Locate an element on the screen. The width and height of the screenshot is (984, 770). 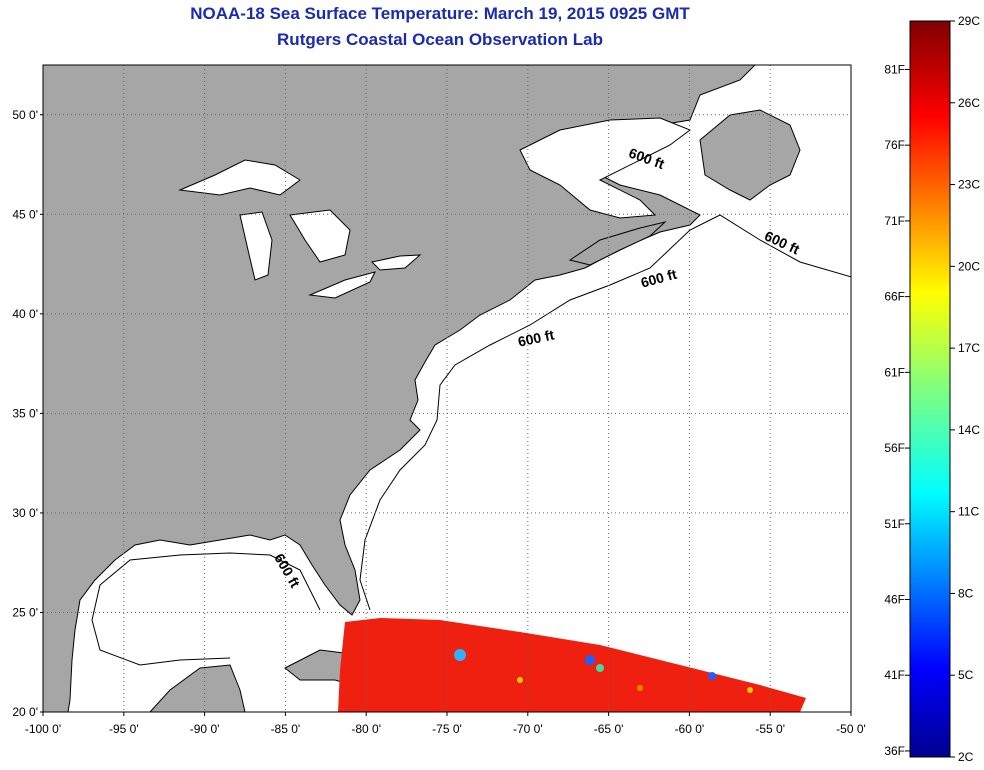
colorbar-label-f: 46F is located at coordinates (894, 600).